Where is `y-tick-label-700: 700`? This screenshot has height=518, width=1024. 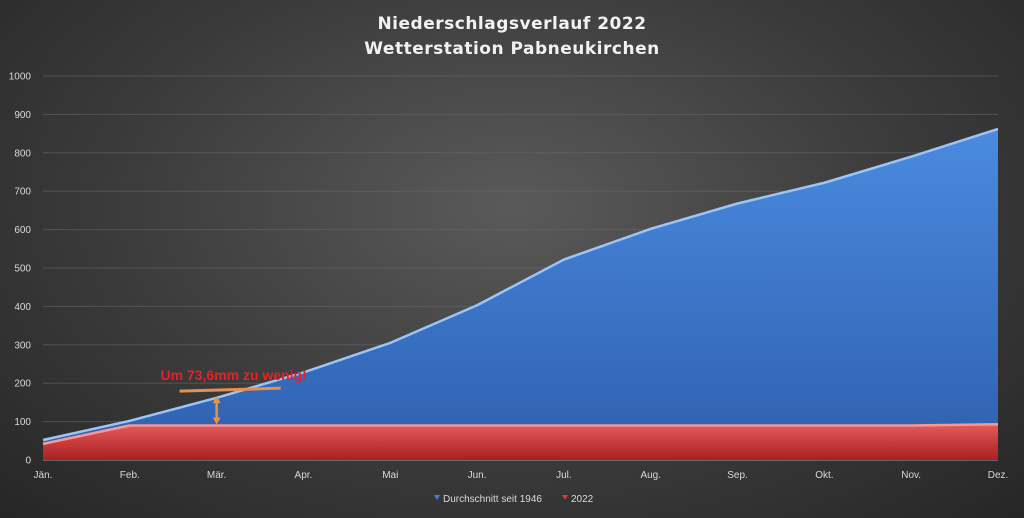 y-tick-label-700: 700 is located at coordinates (22, 192).